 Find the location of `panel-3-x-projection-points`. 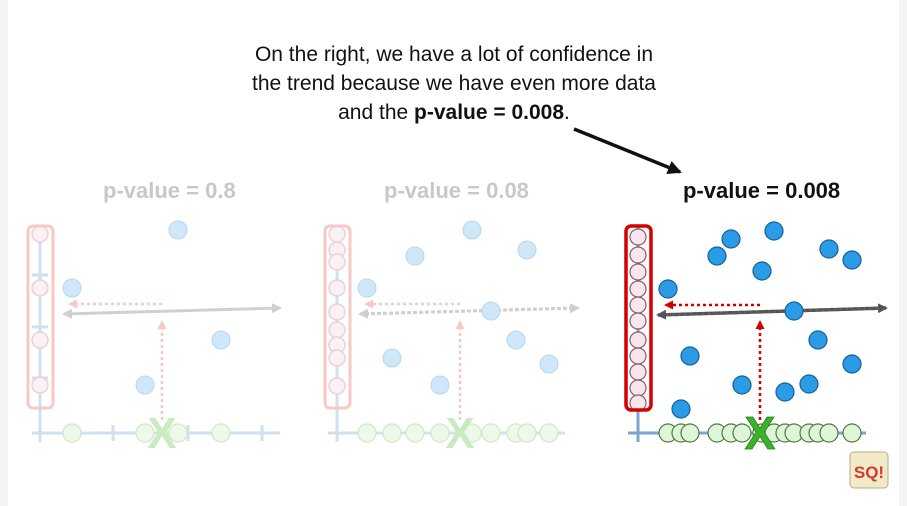

panel-3-x-projection-points is located at coordinates (760, 433).